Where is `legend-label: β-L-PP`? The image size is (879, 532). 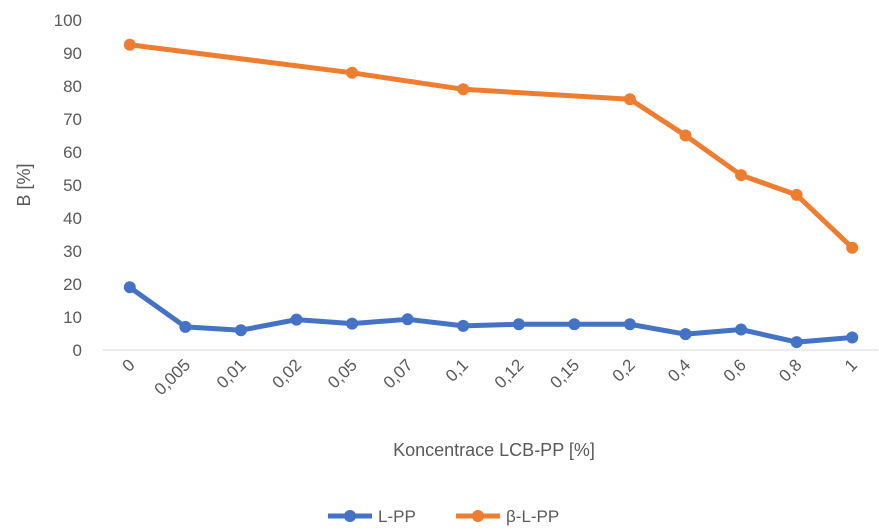 legend-label: β-L-PP is located at coordinates (532, 516).